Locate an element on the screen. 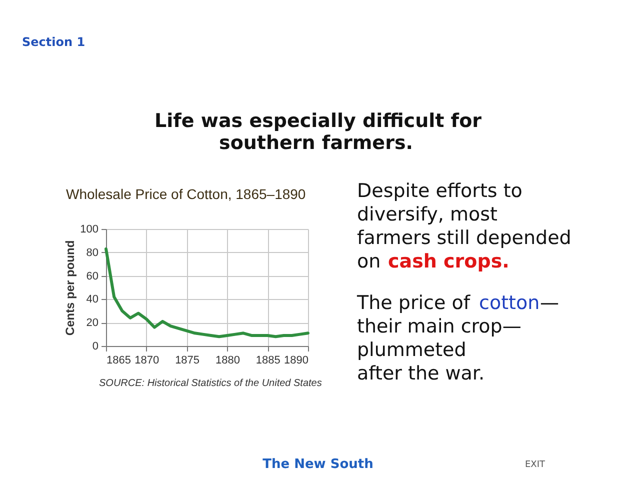 This screenshot has height=479, width=638. x-tick-label: 1875 is located at coordinates (187, 360).